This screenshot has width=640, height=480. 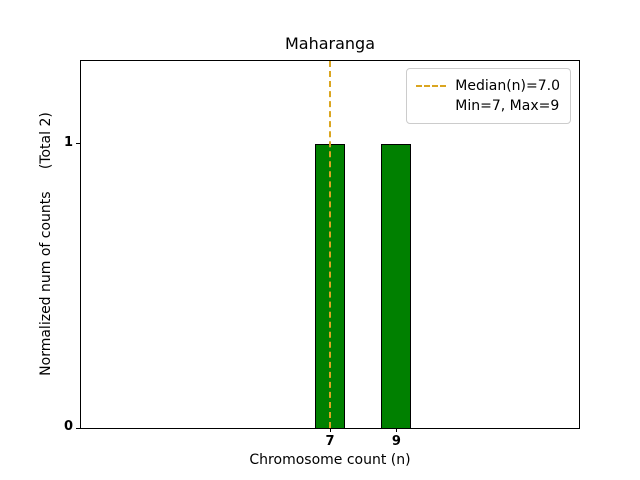 What do you see at coordinates (330, 441) in the screenshot?
I see `x-tick-label-7: 7` at bounding box center [330, 441].